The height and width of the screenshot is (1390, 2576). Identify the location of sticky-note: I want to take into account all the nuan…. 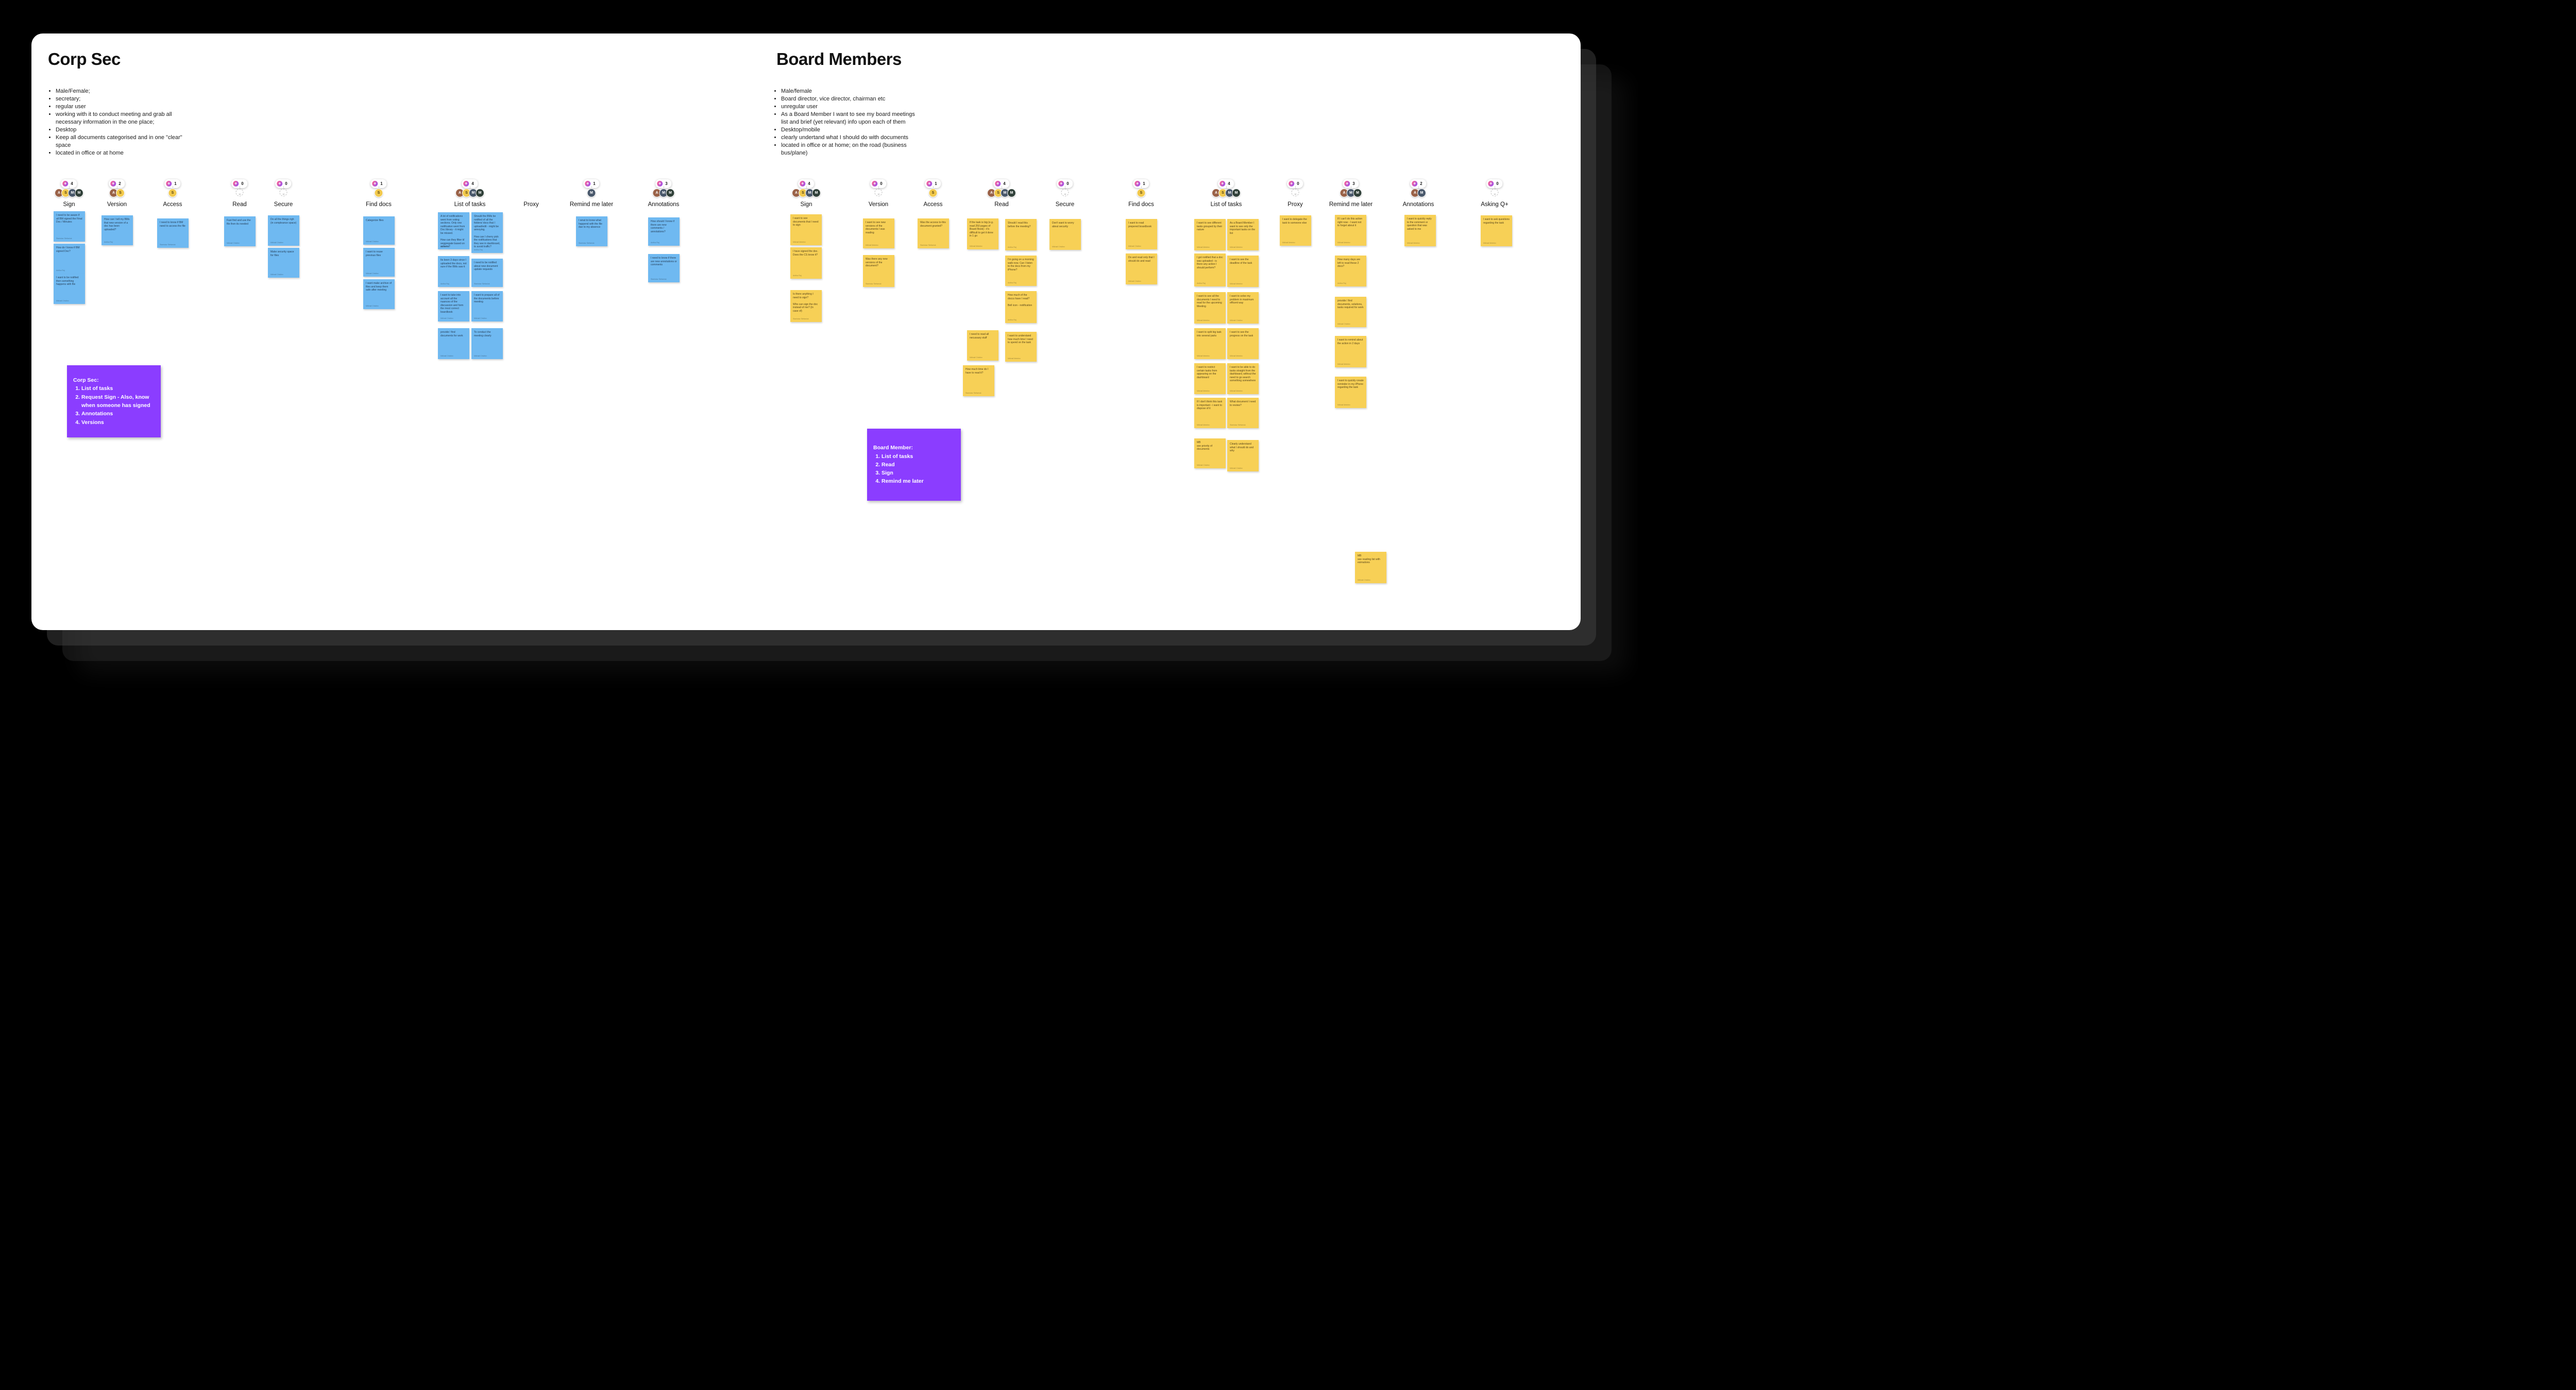
(453, 306).